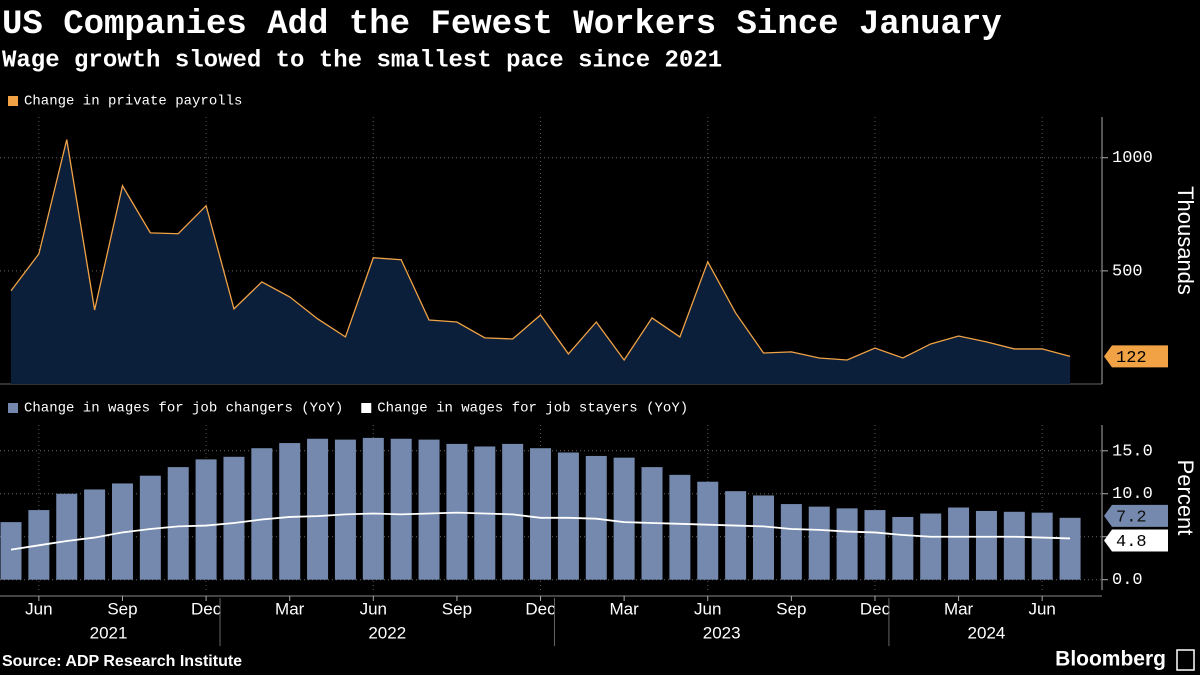  Describe the element at coordinates (1131, 542) in the screenshot. I see `value-tag-label: 4.8` at that location.